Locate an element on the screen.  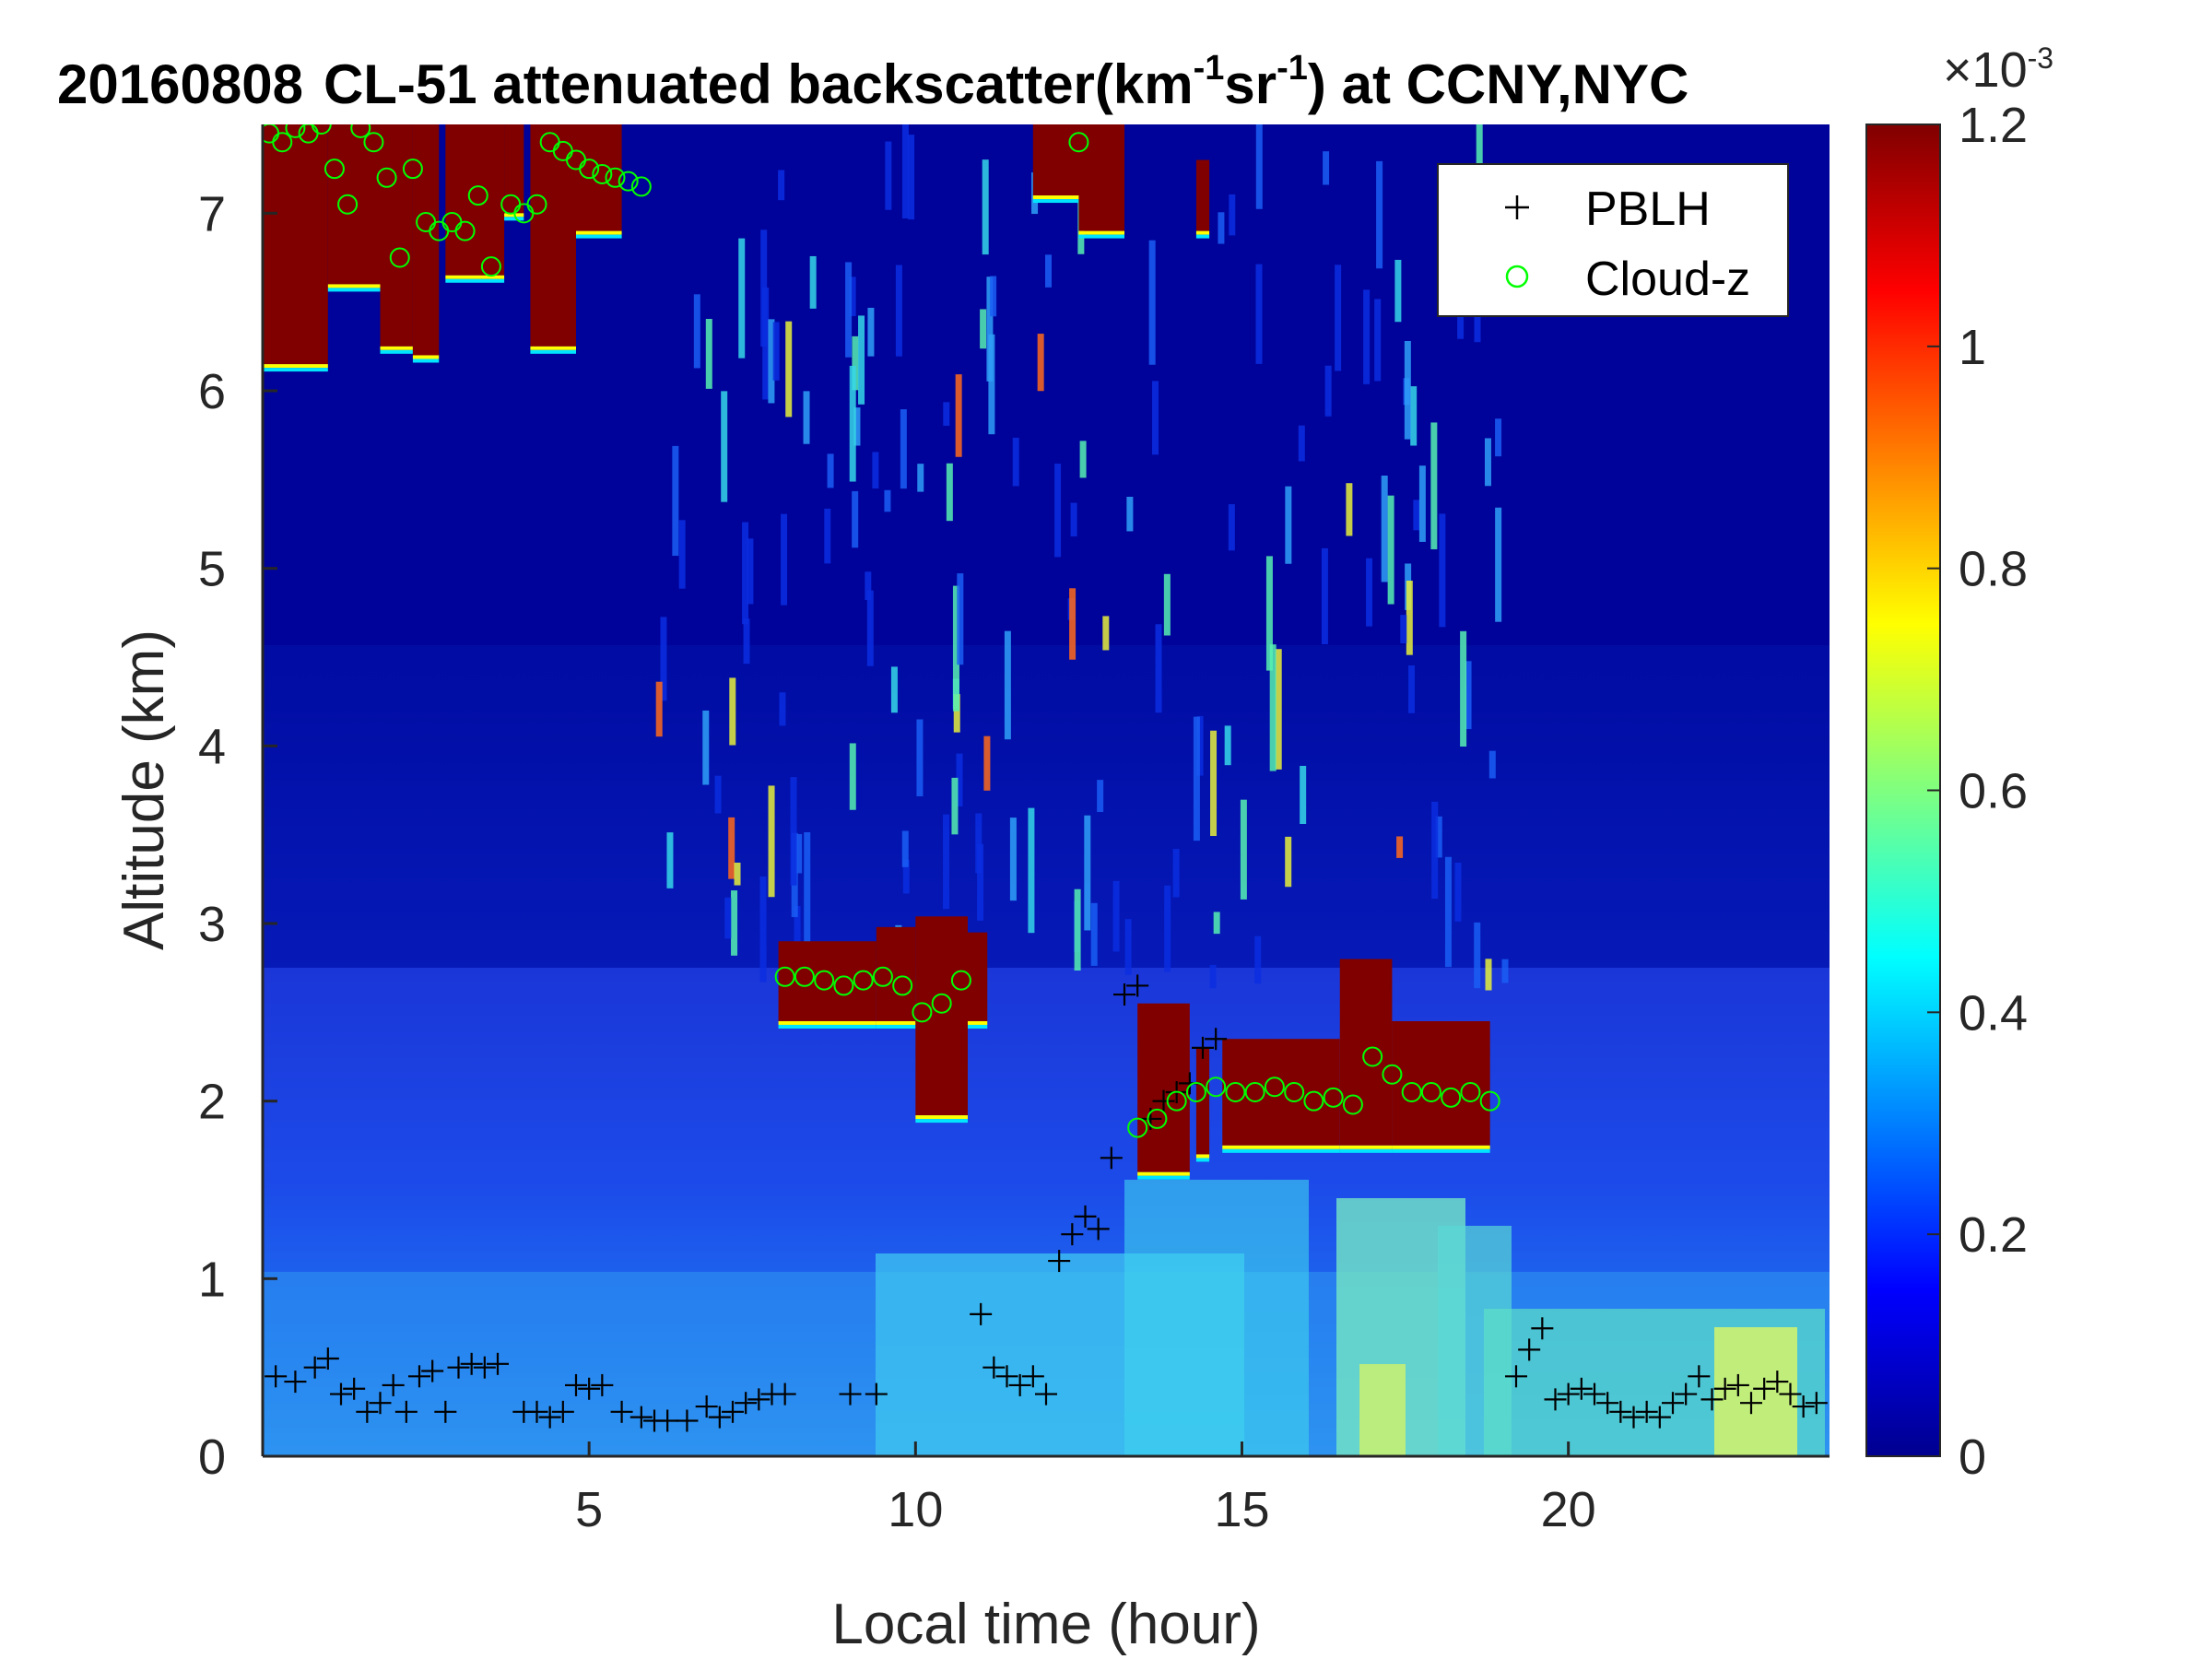
x-tick-label: 5 is located at coordinates (589, 1509).